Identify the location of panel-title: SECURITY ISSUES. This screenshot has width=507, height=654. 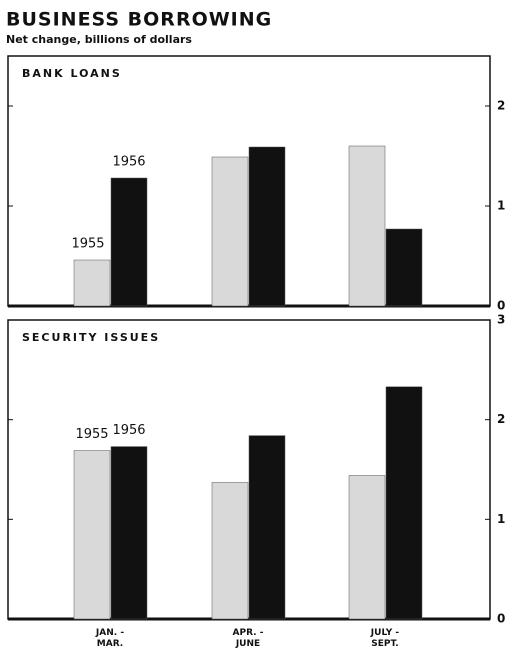
(91, 337).